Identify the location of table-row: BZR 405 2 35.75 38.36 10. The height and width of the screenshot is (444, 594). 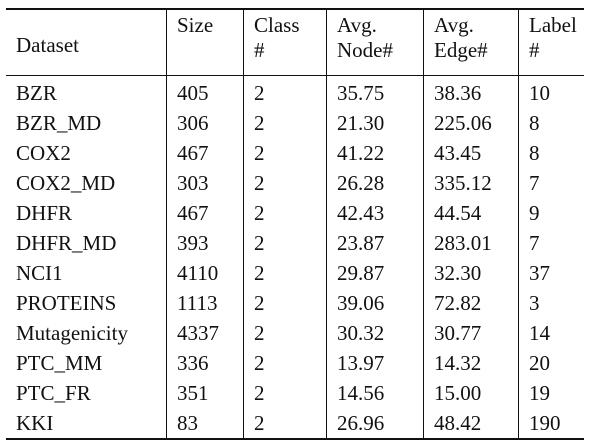
(295, 91).